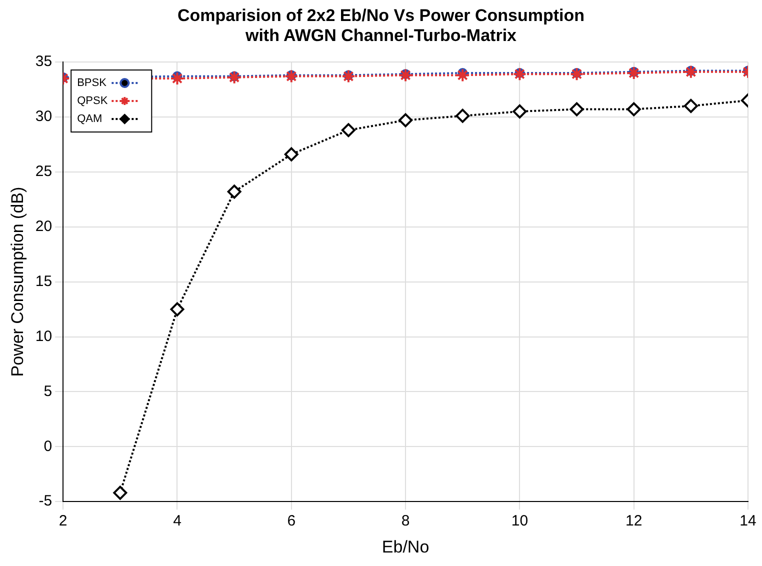 This screenshot has height=566, width=762. I want to click on x-tick-label: 6, so click(291, 521).